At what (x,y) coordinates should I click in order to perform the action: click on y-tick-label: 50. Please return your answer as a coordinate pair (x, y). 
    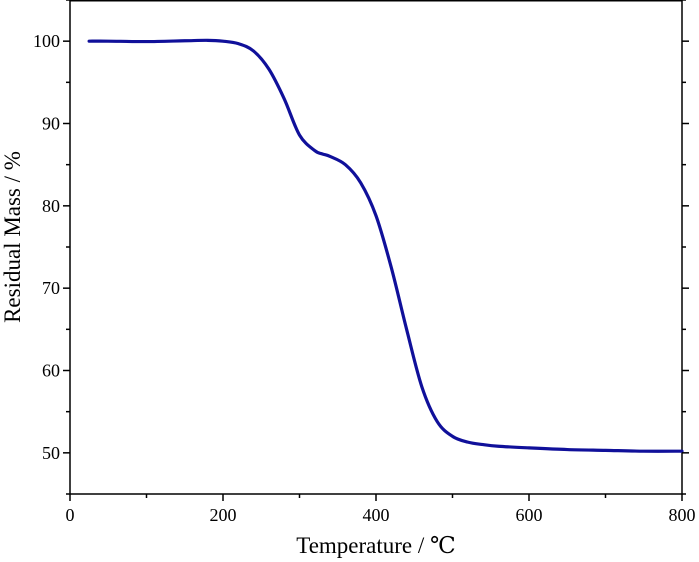
    Looking at the image, I should click on (51, 453).